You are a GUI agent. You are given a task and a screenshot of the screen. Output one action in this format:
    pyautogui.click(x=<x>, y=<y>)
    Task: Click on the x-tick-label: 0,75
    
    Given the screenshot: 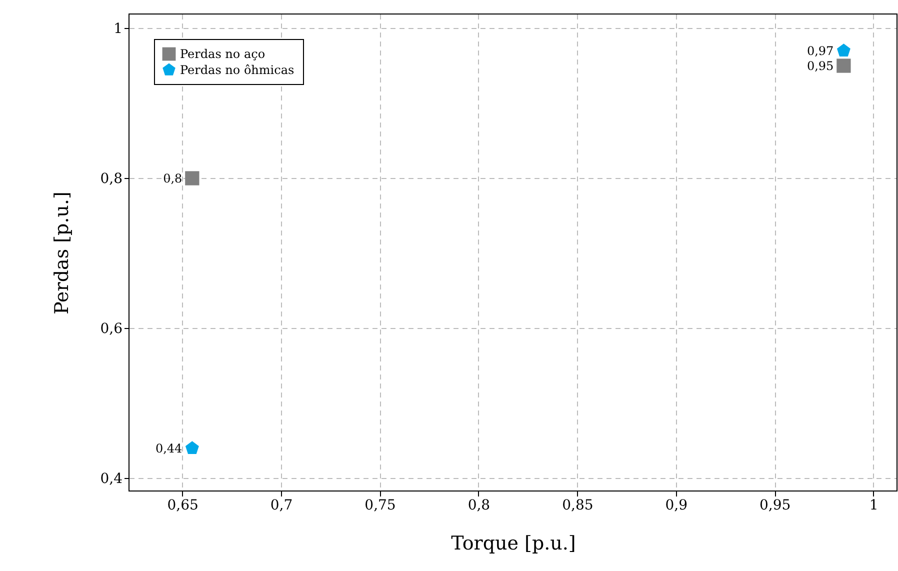 What is the action you would take?
    pyautogui.click(x=380, y=506)
    